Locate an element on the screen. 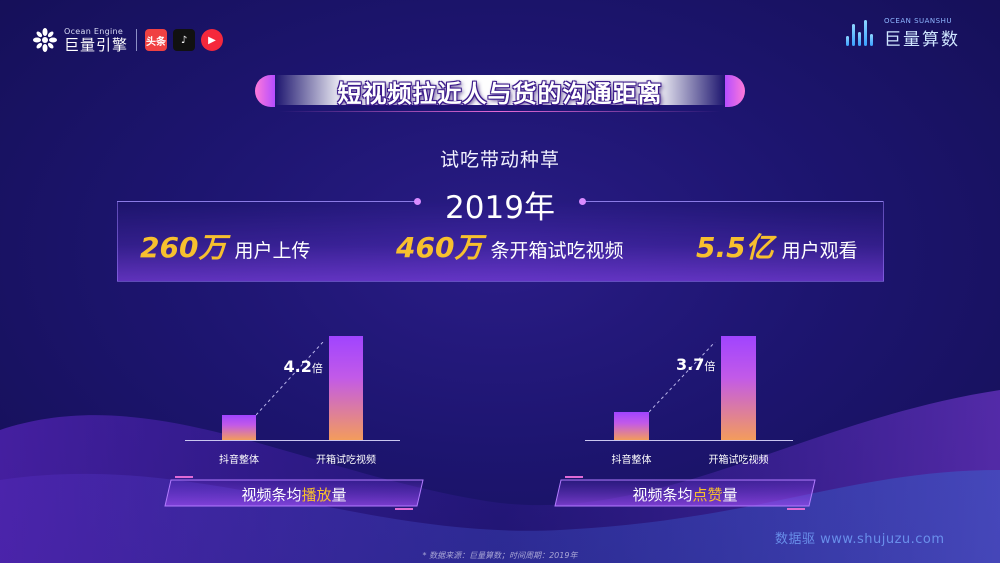  ratio-label: 4.2倍 is located at coordinates (303, 366).